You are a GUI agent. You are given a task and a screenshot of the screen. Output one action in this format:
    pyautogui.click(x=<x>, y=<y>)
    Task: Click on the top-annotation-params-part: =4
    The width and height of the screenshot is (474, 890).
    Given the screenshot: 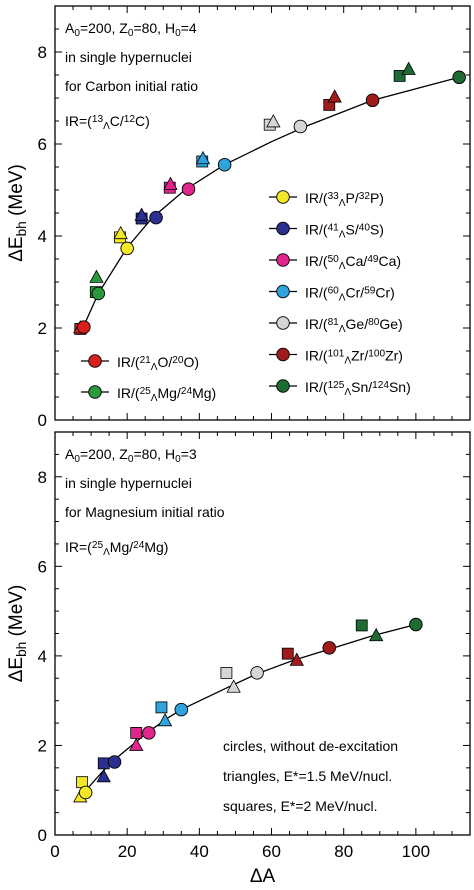 What is the action you would take?
    pyautogui.click(x=189, y=28)
    